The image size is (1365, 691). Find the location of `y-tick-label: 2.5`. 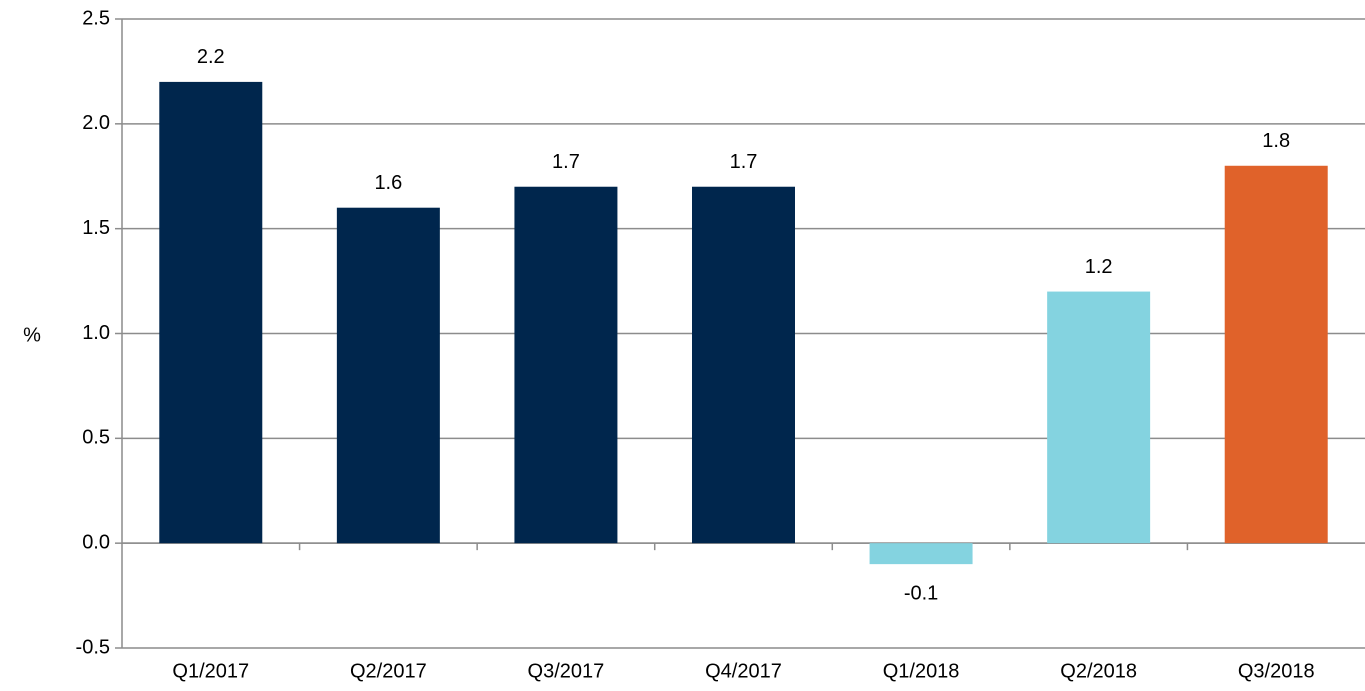

y-tick-label: 2.5 is located at coordinates (96, 18).